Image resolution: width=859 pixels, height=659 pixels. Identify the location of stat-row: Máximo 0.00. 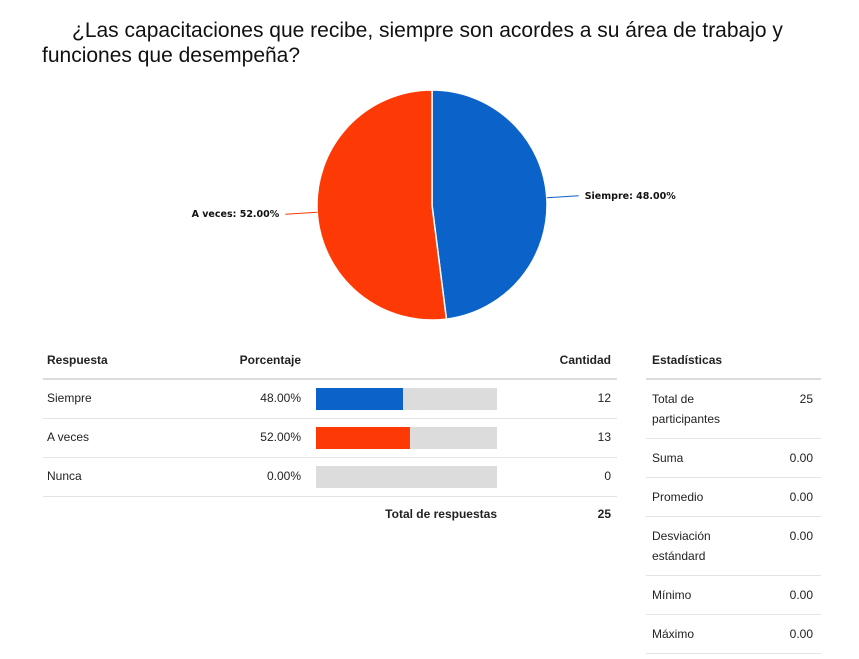
(733, 634).